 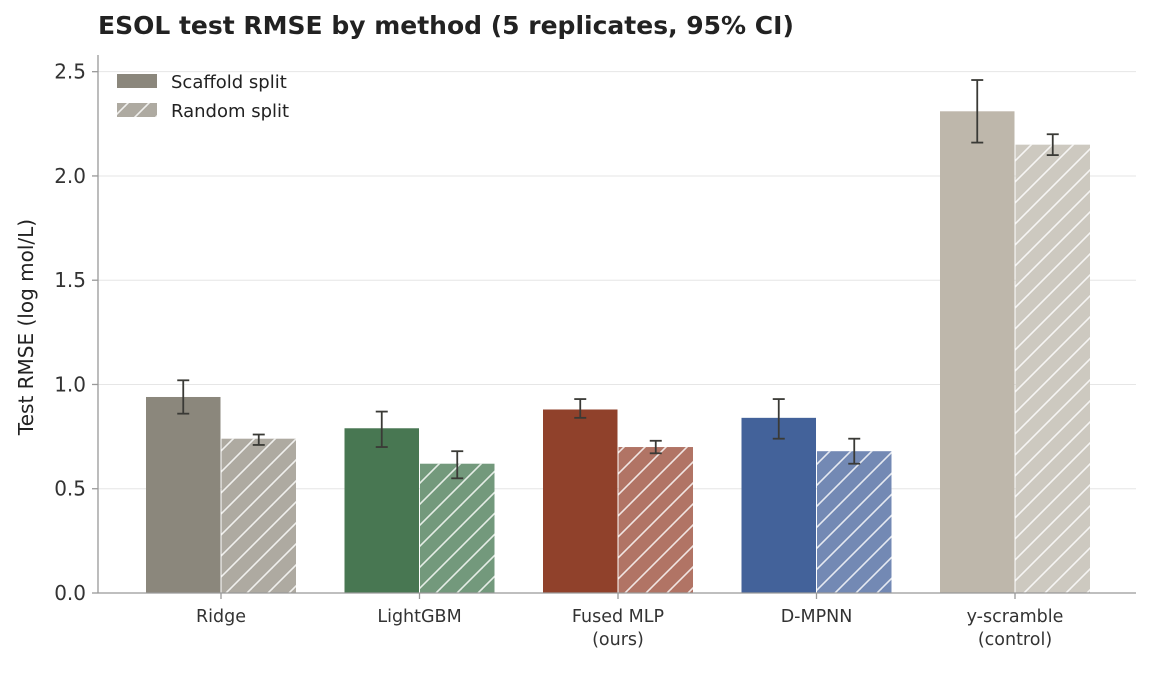 What do you see at coordinates (70, 384) in the screenshot?
I see `y-tick-label: 1.0` at bounding box center [70, 384].